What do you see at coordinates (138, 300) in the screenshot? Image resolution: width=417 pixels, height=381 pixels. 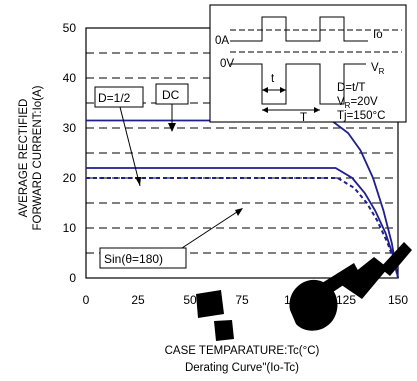 I see `x-tick-label: 25` at bounding box center [138, 300].